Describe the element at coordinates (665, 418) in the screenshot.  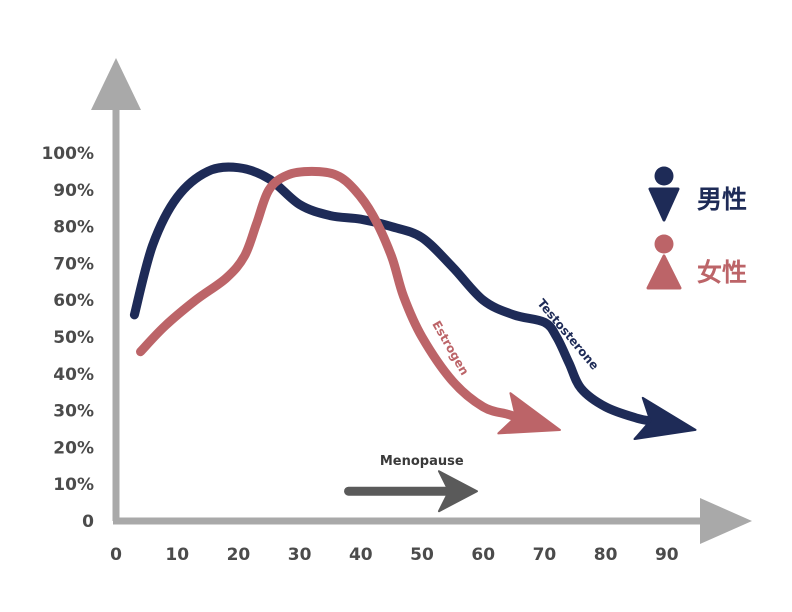
I see `testosterone-arrowhead` at that location.